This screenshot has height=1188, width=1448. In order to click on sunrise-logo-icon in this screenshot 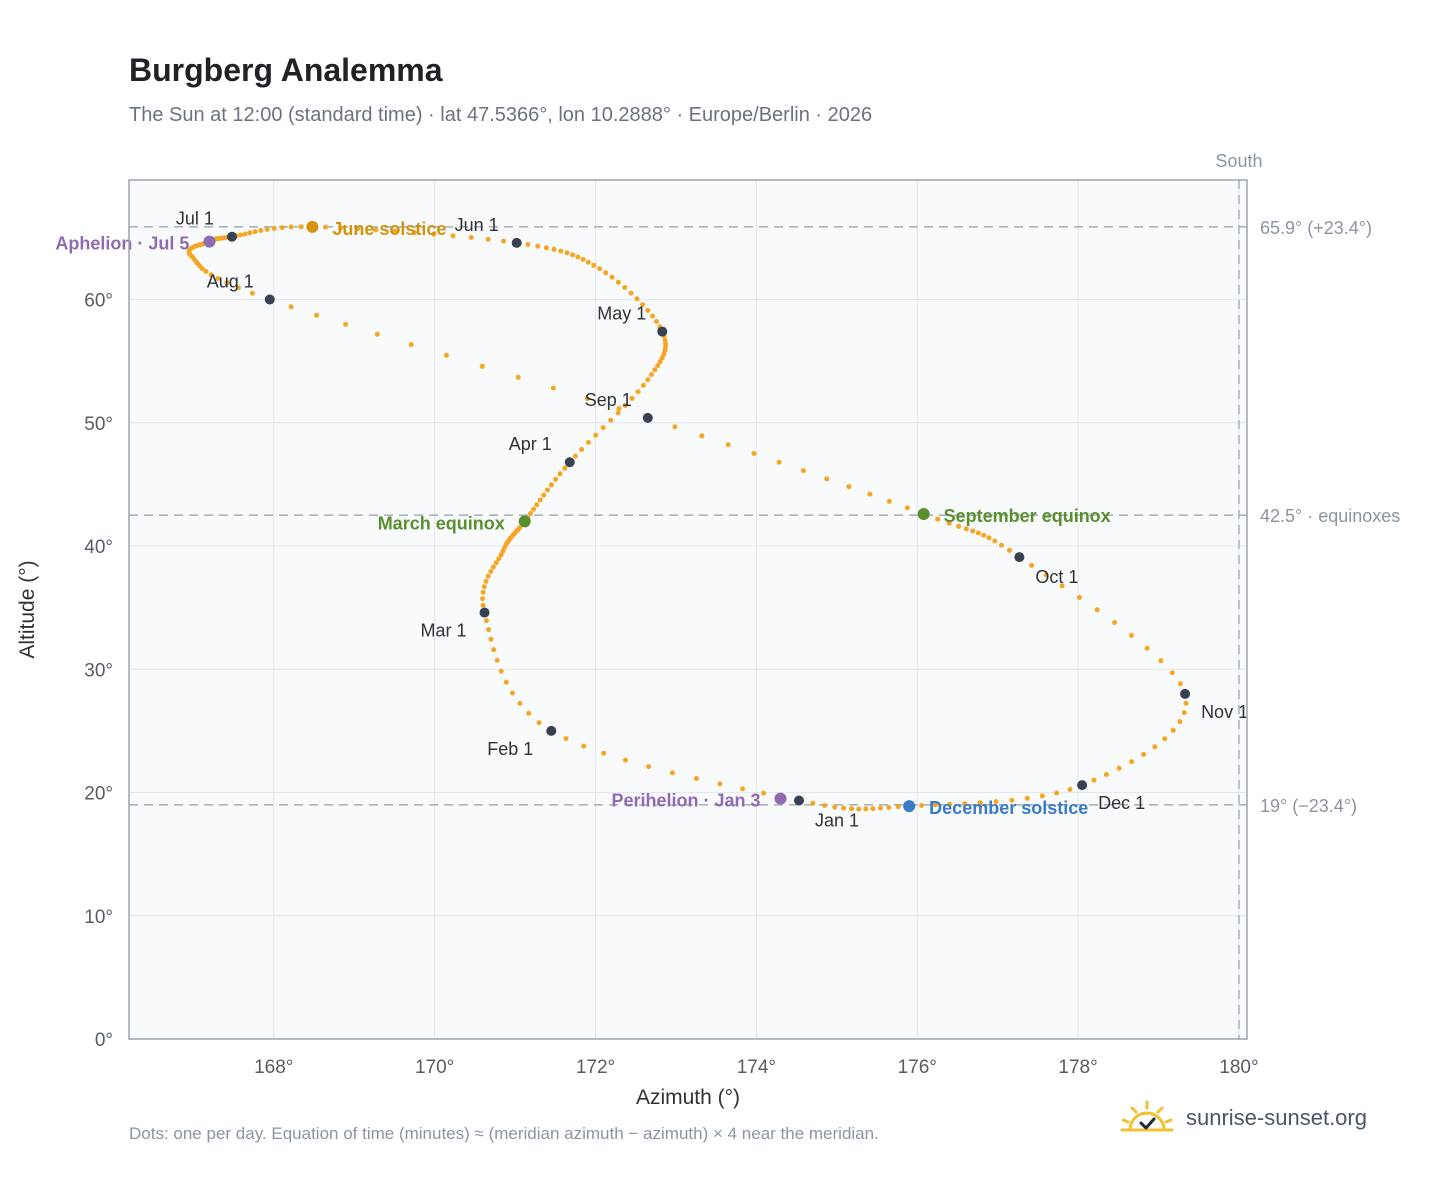, I will do `click(1147, 1116)`.